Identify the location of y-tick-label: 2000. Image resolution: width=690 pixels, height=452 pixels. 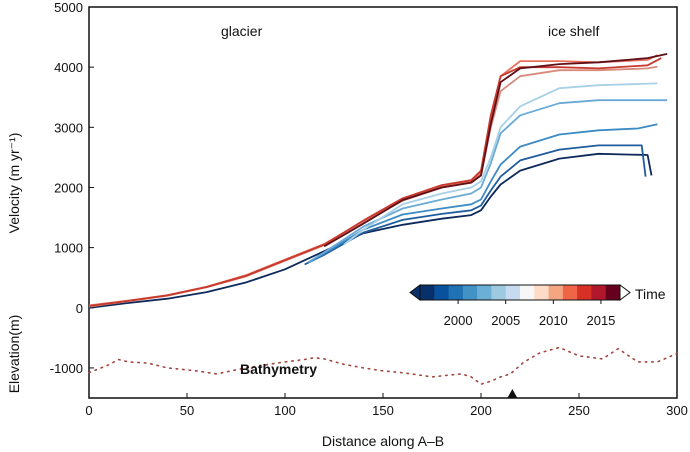
(68, 187).